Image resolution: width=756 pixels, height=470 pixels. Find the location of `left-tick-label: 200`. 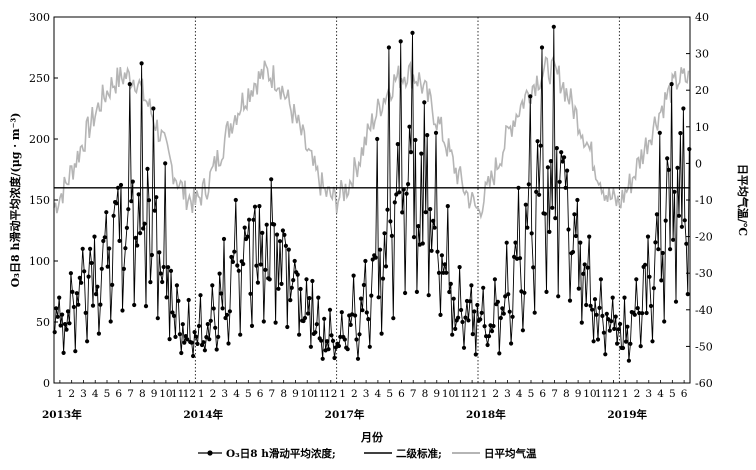

left-tick-label: 200 is located at coordinates (39, 139).